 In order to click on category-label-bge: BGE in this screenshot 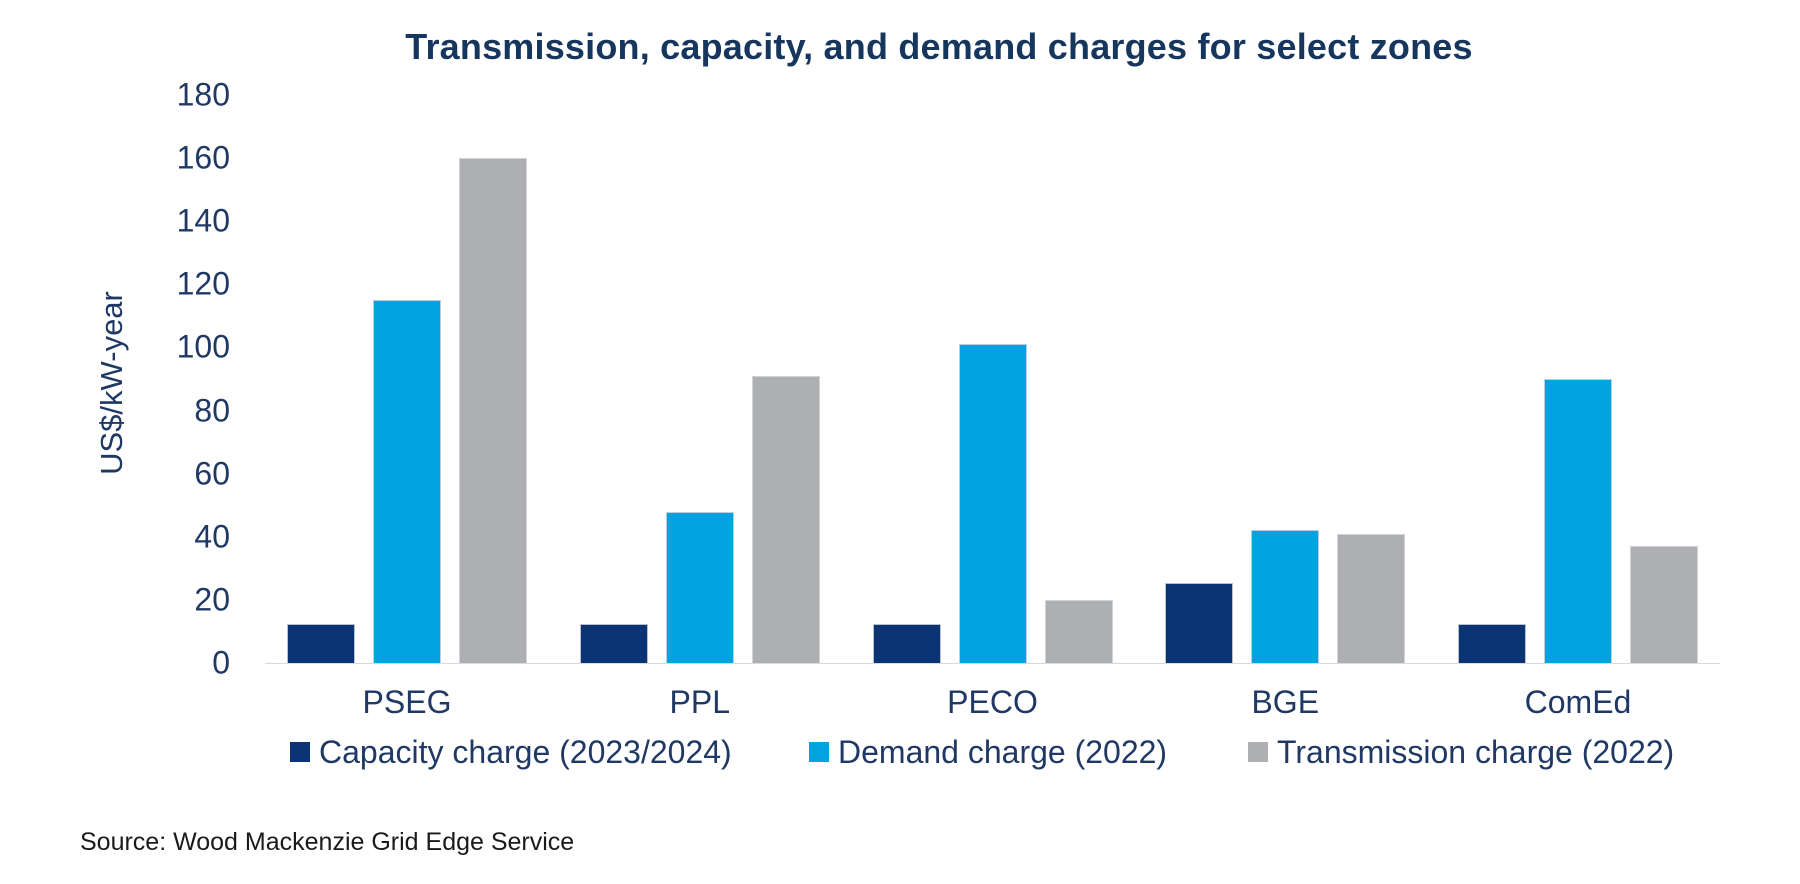, I will do `click(1285, 702)`.